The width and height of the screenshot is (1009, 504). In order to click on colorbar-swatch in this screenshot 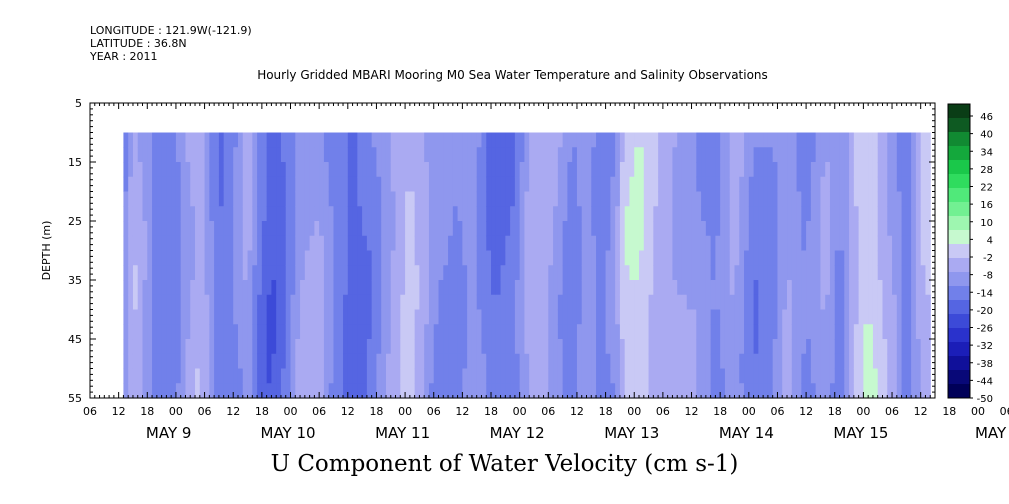, I will do `click(959, 391)`.